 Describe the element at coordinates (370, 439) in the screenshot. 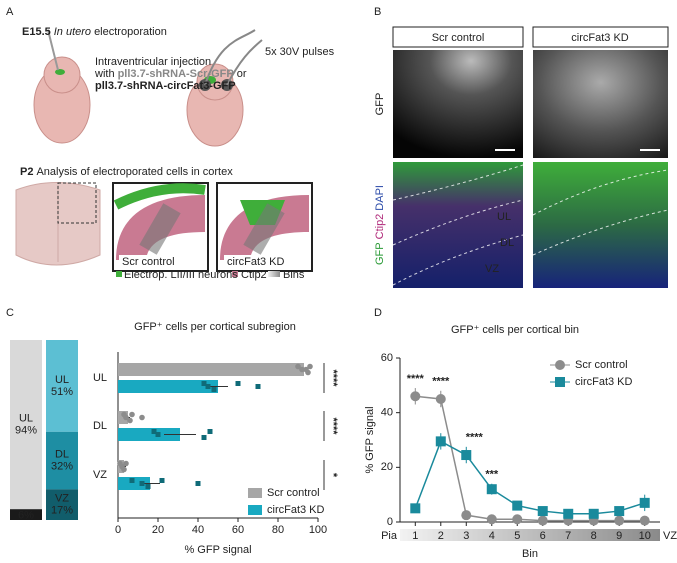

I see `y-axis-label: % GFP signal` at that location.